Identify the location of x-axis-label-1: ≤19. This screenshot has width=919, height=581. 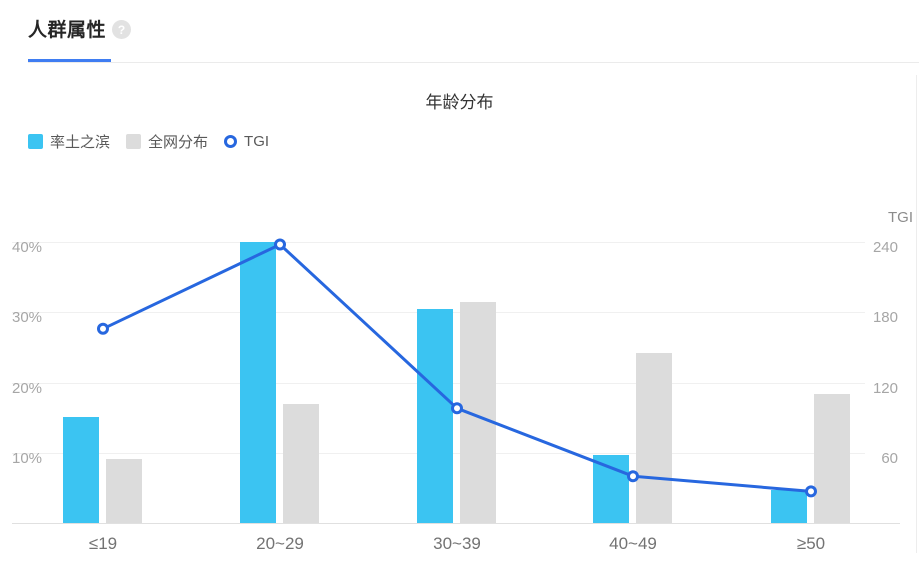
(103, 543).